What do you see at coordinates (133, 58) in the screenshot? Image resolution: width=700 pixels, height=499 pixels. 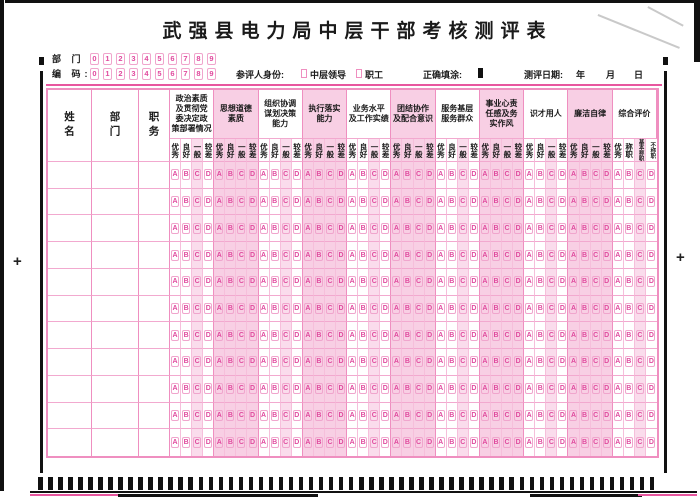 I see `department-digit-bubble: 3` at bounding box center [133, 58].